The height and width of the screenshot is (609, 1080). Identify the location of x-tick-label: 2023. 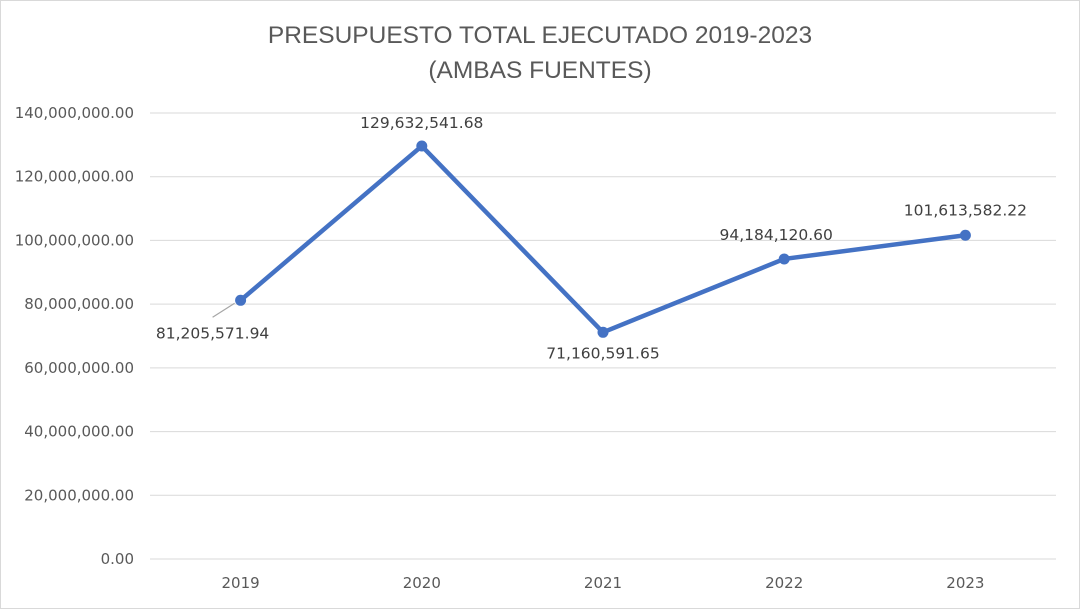
(965, 583).